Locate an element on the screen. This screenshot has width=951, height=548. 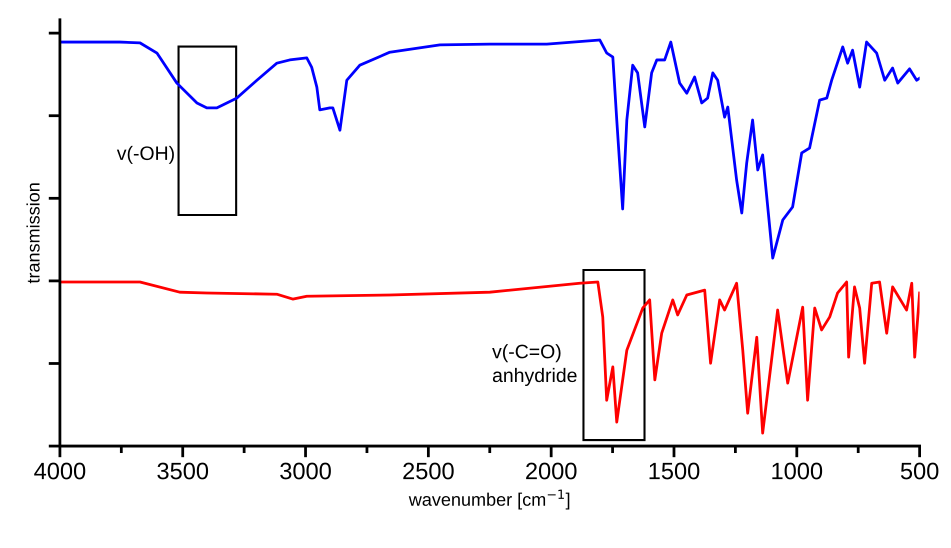
x-tick-label: 1000 is located at coordinates (797, 471).